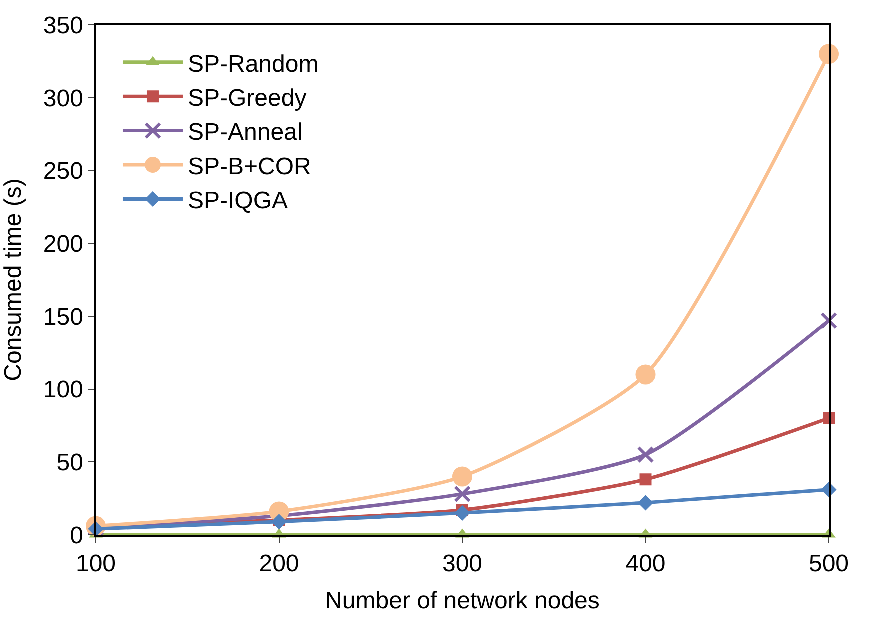 This screenshot has height=625, width=869. I want to click on x-tick-label: 500, so click(829, 564).